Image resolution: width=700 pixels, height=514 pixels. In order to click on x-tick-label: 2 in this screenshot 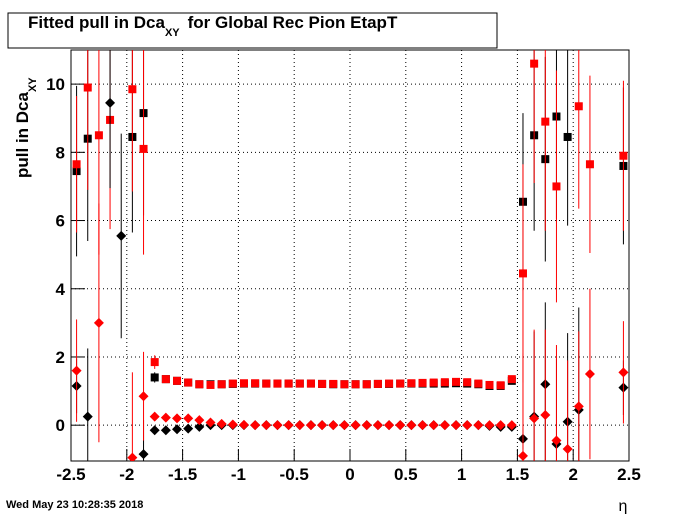, I will do `click(572, 474)`.